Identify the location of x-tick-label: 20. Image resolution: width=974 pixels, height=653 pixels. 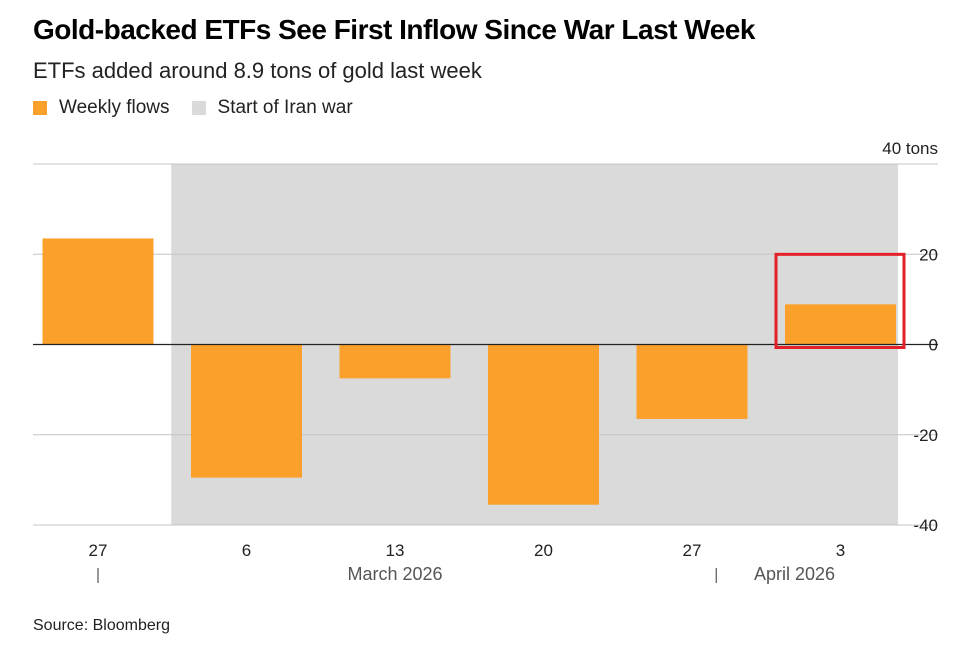
(543, 550).